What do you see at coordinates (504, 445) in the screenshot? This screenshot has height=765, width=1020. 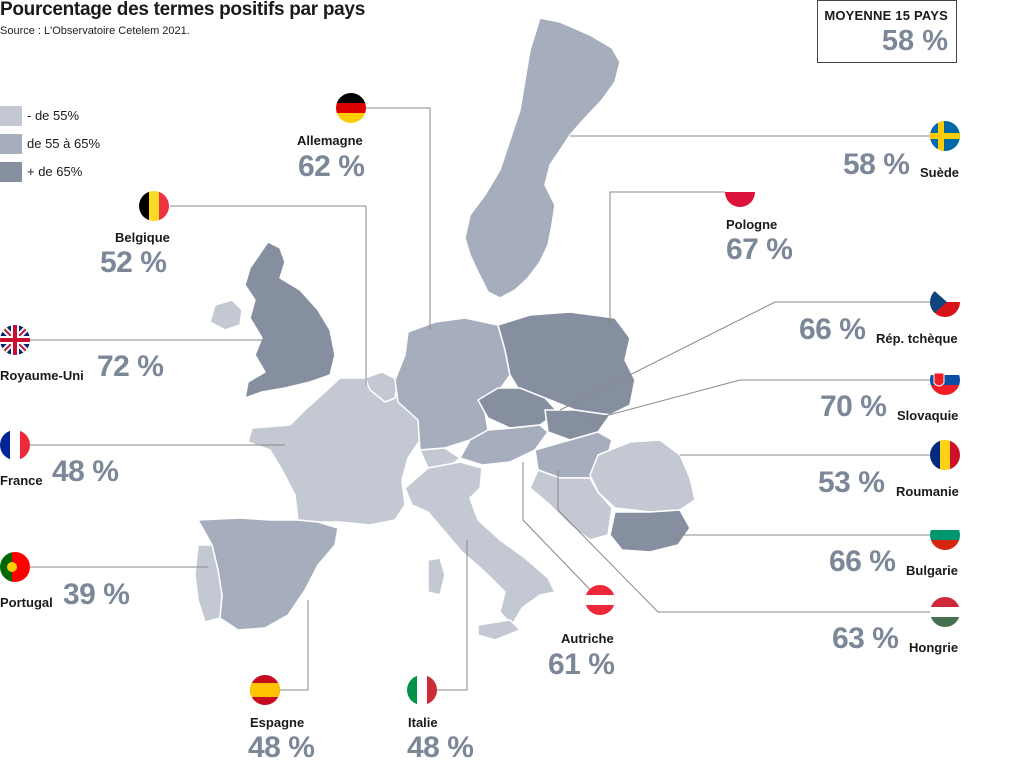 I see `country-autriche` at bounding box center [504, 445].